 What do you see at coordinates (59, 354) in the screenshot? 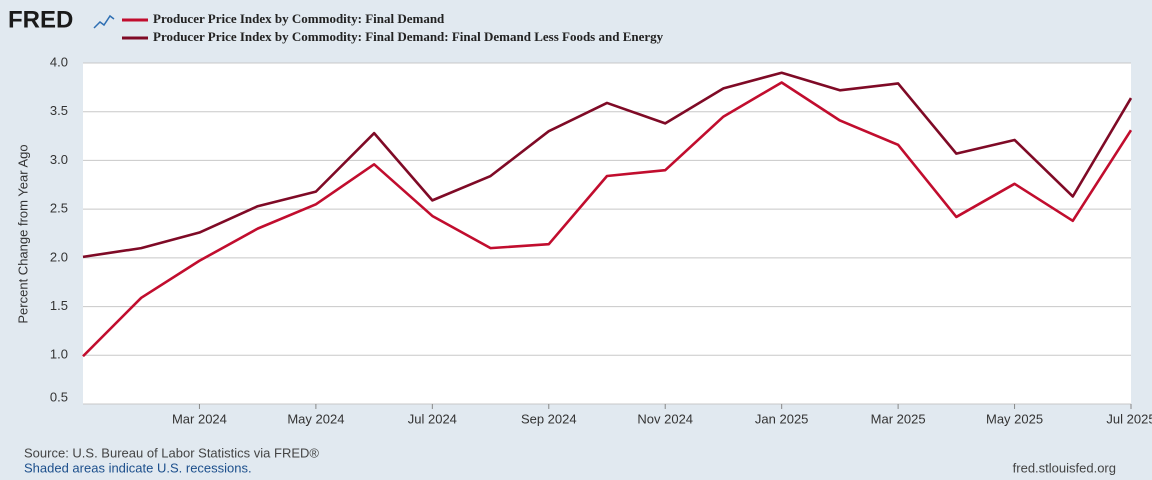
I see `y-tick-label: 1.0` at bounding box center [59, 354].